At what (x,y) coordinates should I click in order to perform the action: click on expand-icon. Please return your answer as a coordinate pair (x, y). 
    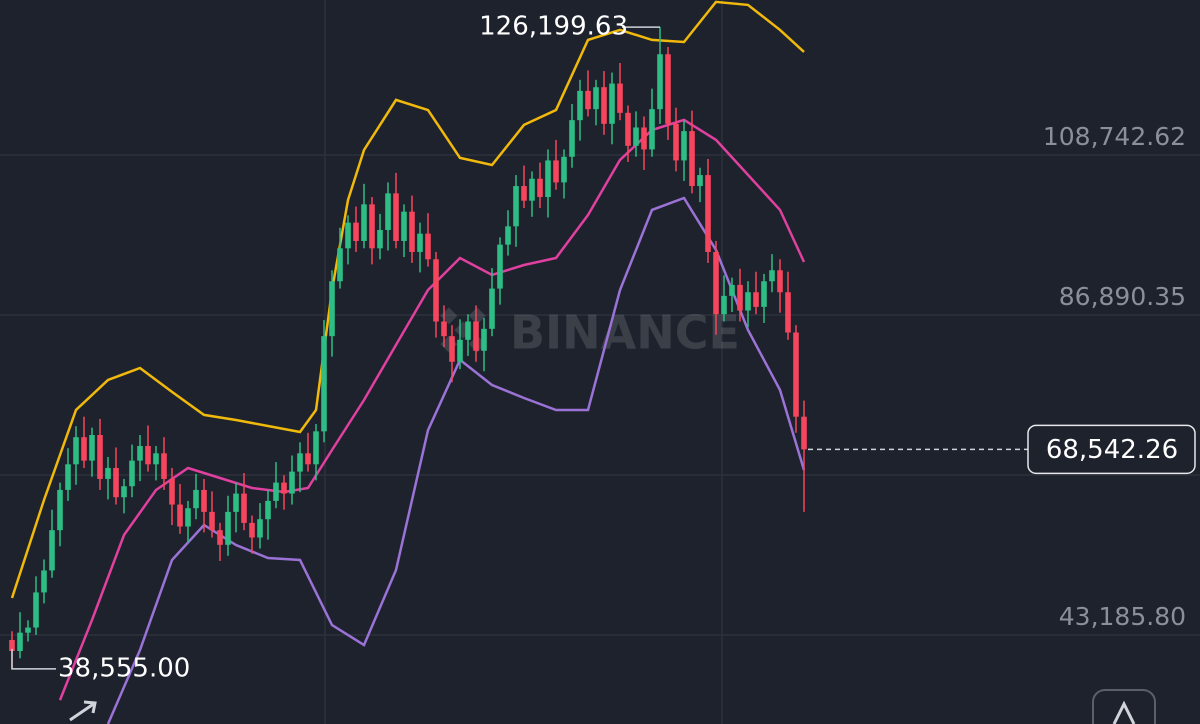
    Looking at the image, I should click on (83, 711).